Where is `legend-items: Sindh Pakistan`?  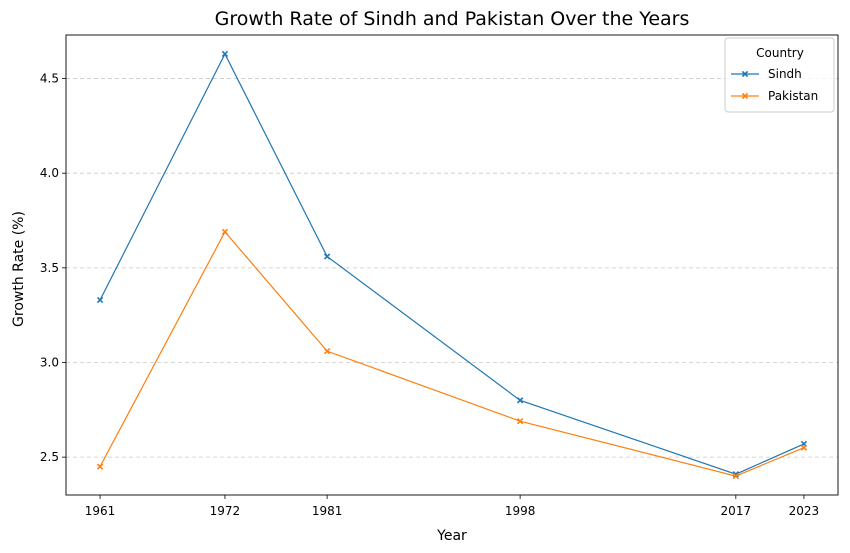
legend-items: Sindh Pakistan is located at coordinates (774, 85).